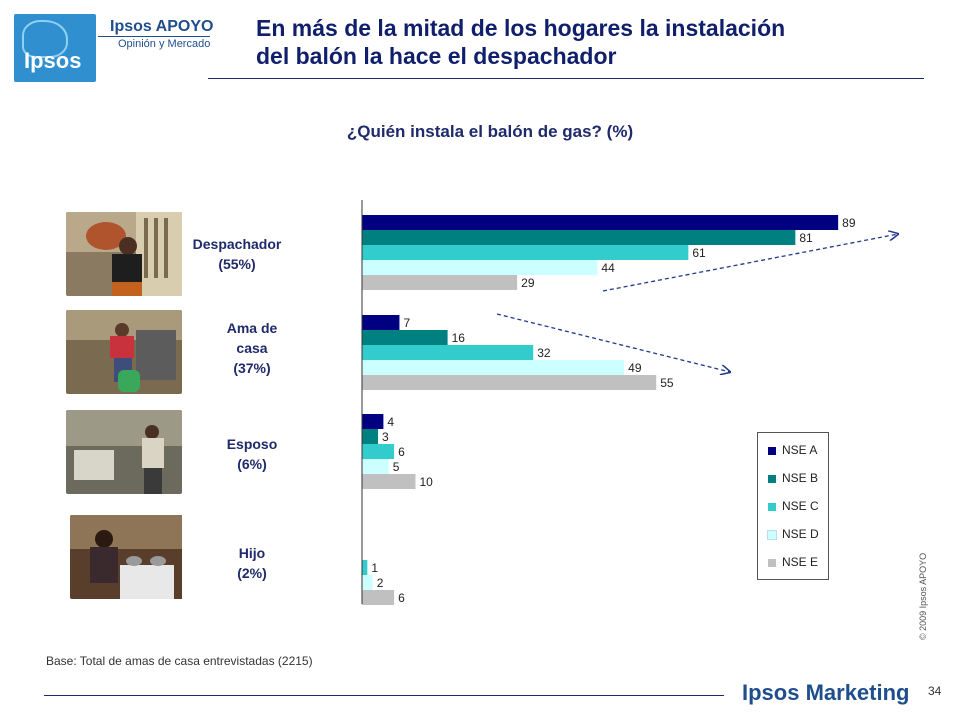 The height and width of the screenshot is (720, 960). What do you see at coordinates (252, 563) in the screenshot?
I see `category-label-hijo: Hijo (2%)` at bounding box center [252, 563].